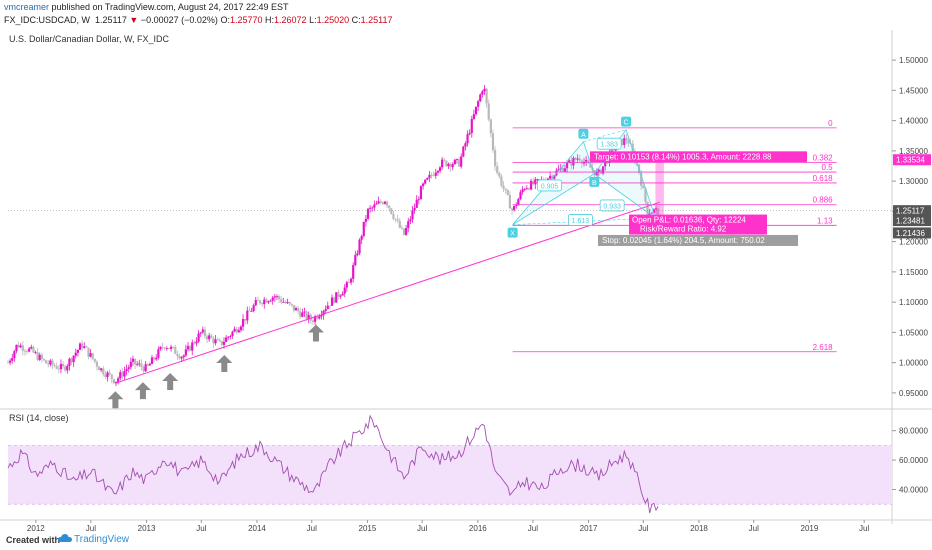 The image size is (932, 550). I want to click on y-tick-label: 1.15000, so click(913, 272).